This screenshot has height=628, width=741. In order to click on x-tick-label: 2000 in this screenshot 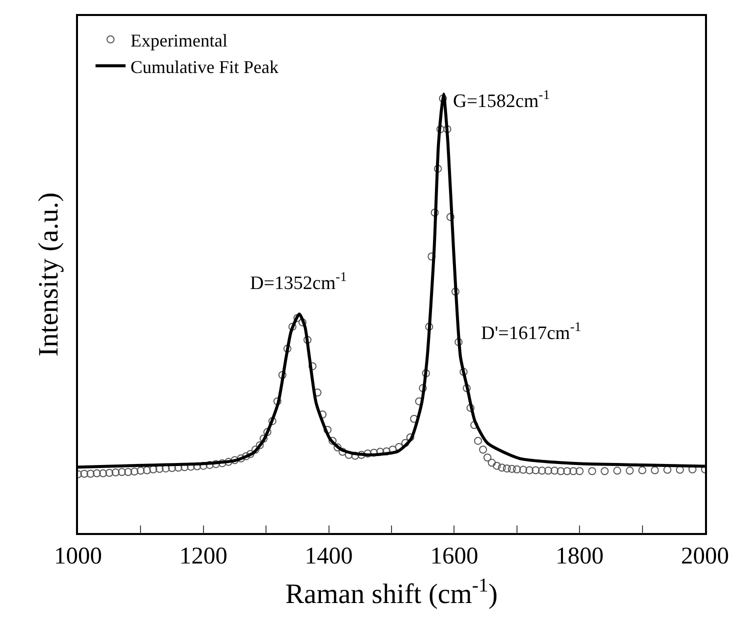, I will do `click(705, 557)`.